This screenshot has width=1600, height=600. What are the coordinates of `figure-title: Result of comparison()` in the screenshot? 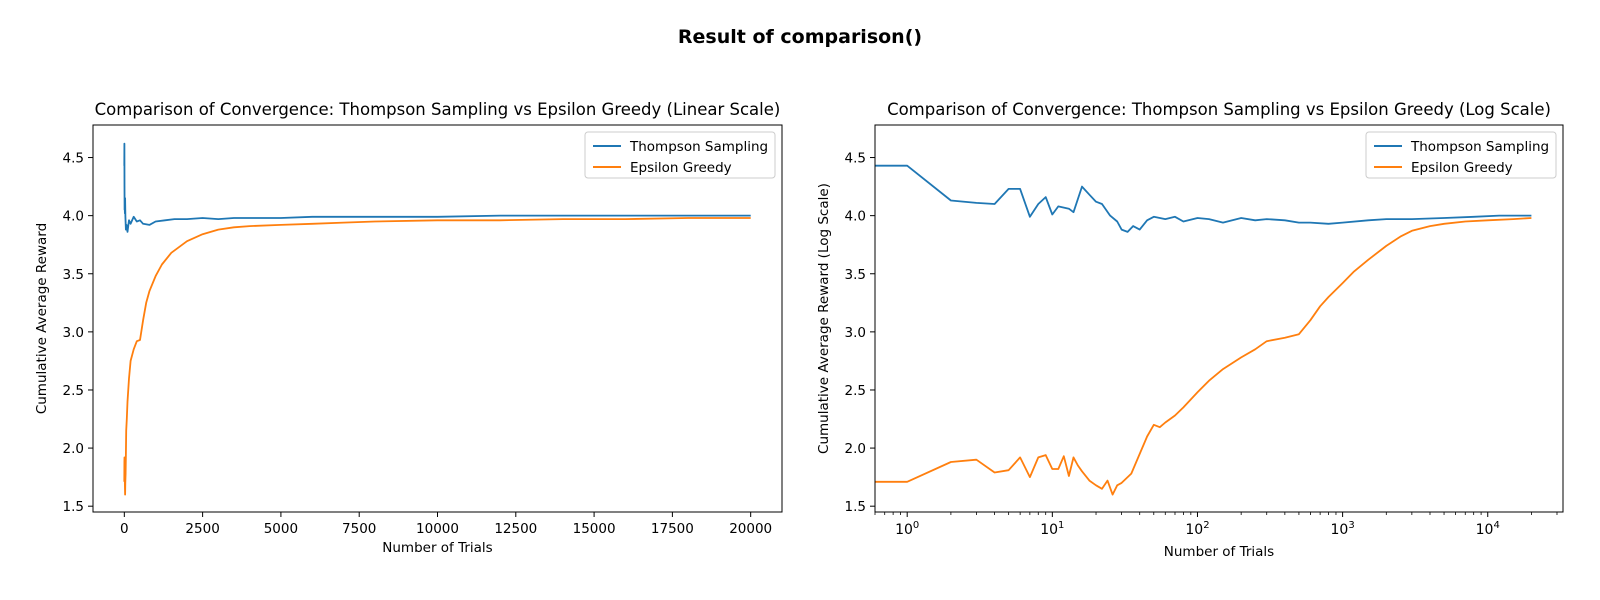 It's located at (800, 37).